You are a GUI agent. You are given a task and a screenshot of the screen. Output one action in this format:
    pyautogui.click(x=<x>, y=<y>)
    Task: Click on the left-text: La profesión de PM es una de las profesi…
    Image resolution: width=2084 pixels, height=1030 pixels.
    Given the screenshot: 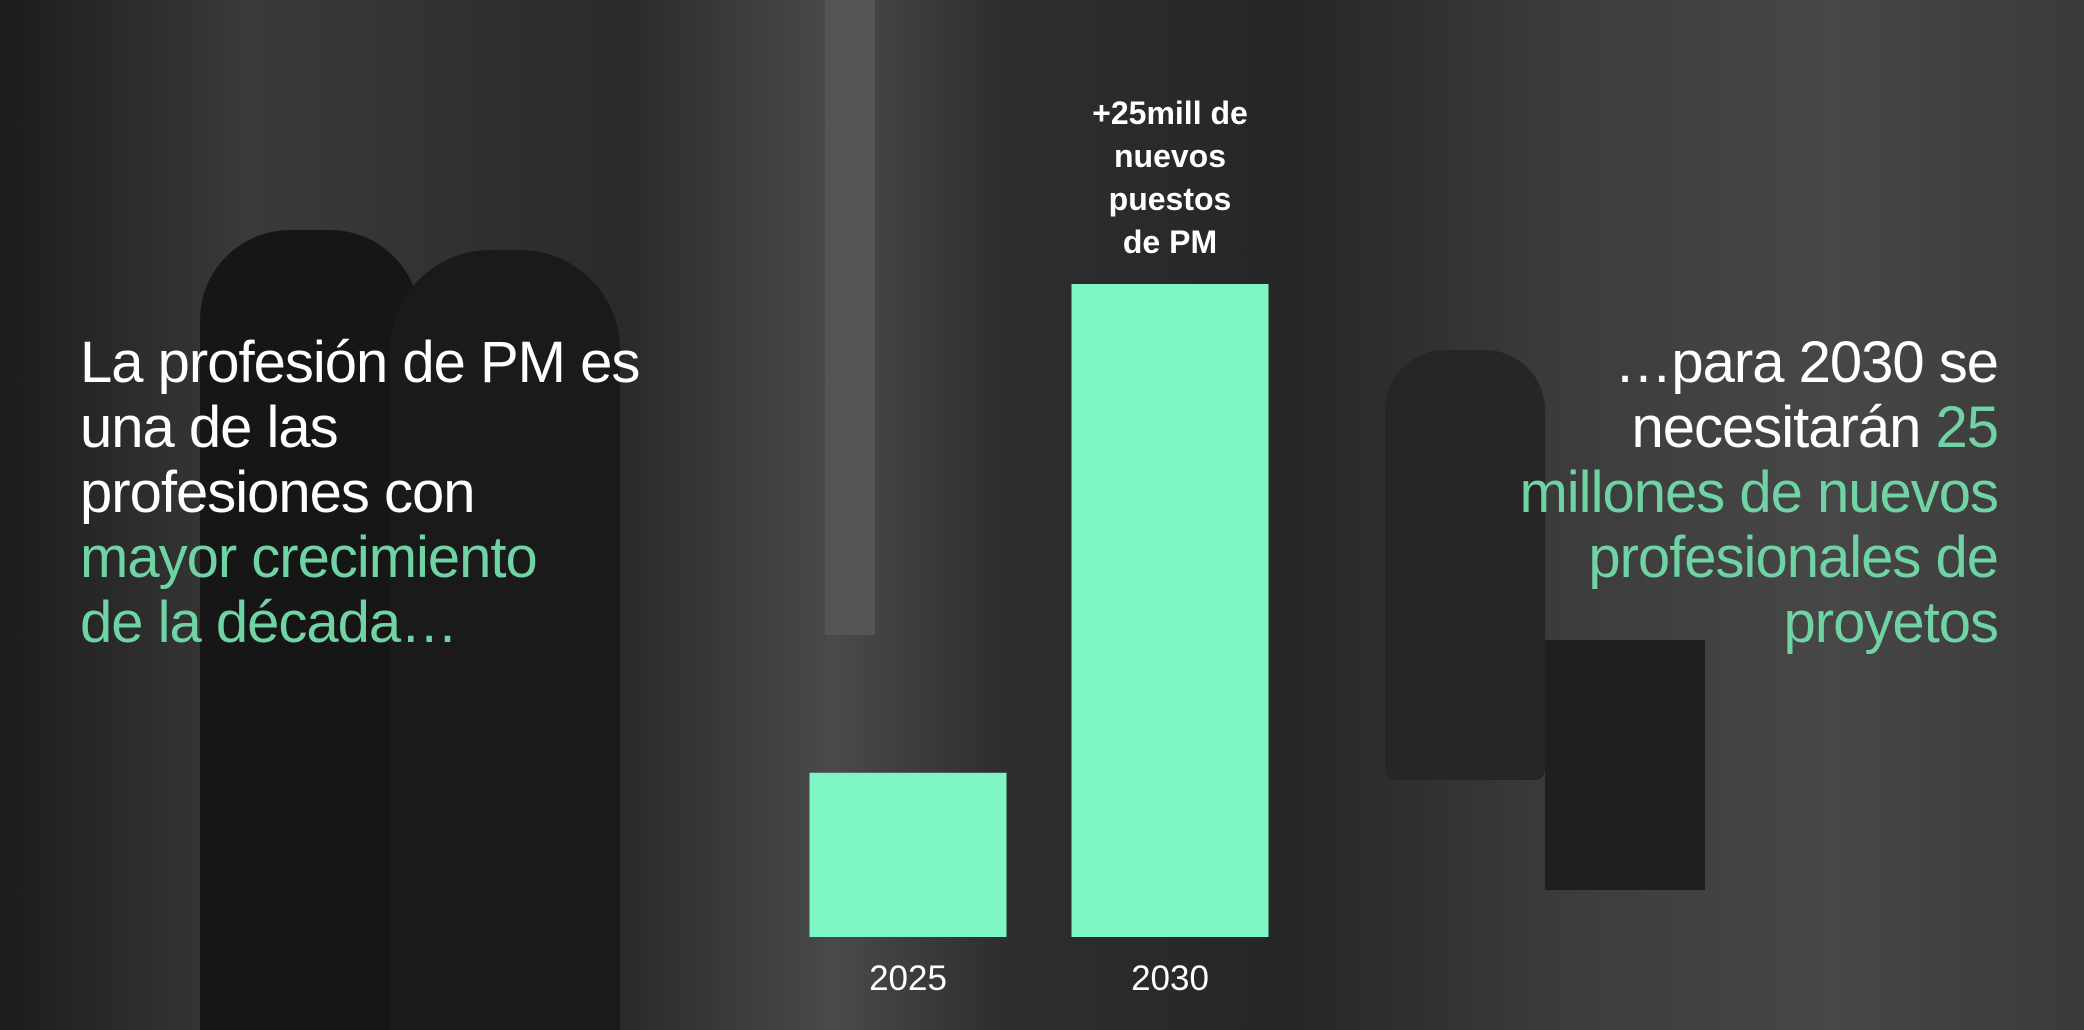 What is the action you would take?
    pyautogui.click(x=360, y=492)
    